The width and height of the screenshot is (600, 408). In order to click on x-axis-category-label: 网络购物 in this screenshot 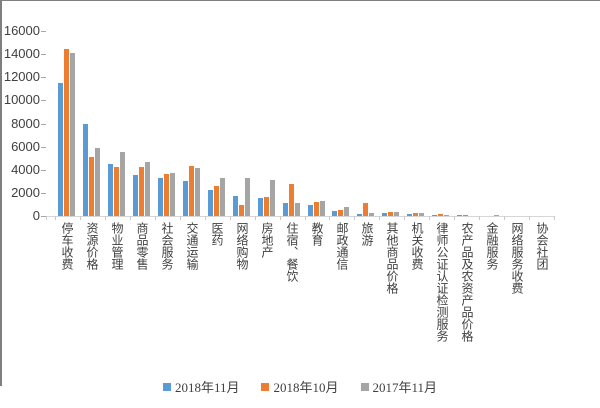, I will do `click(242, 246)`.